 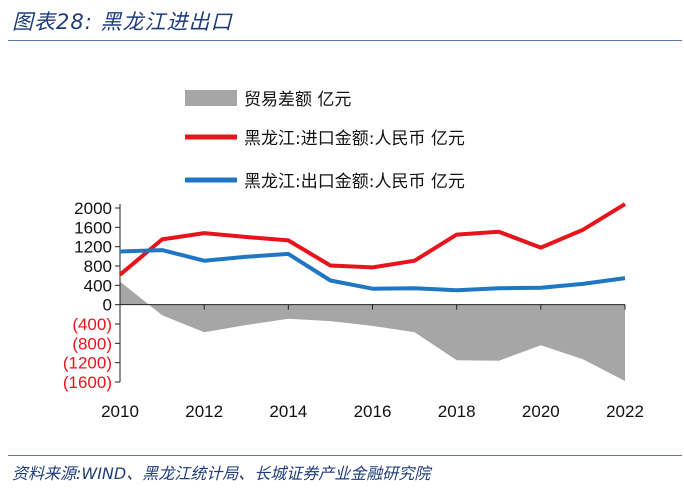 What do you see at coordinates (541, 411) in the screenshot?
I see `x-tick-label: 2020` at bounding box center [541, 411].